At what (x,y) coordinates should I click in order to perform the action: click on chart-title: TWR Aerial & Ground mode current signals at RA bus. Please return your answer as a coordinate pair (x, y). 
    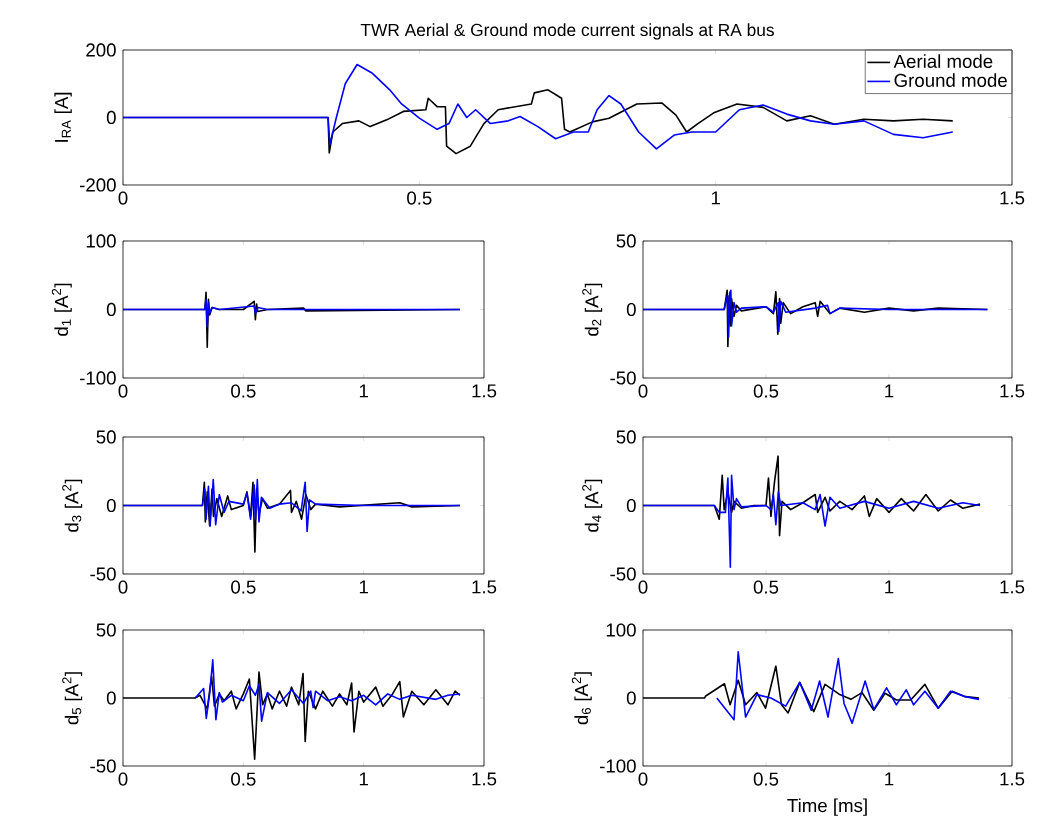
    Looking at the image, I should click on (567, 31).